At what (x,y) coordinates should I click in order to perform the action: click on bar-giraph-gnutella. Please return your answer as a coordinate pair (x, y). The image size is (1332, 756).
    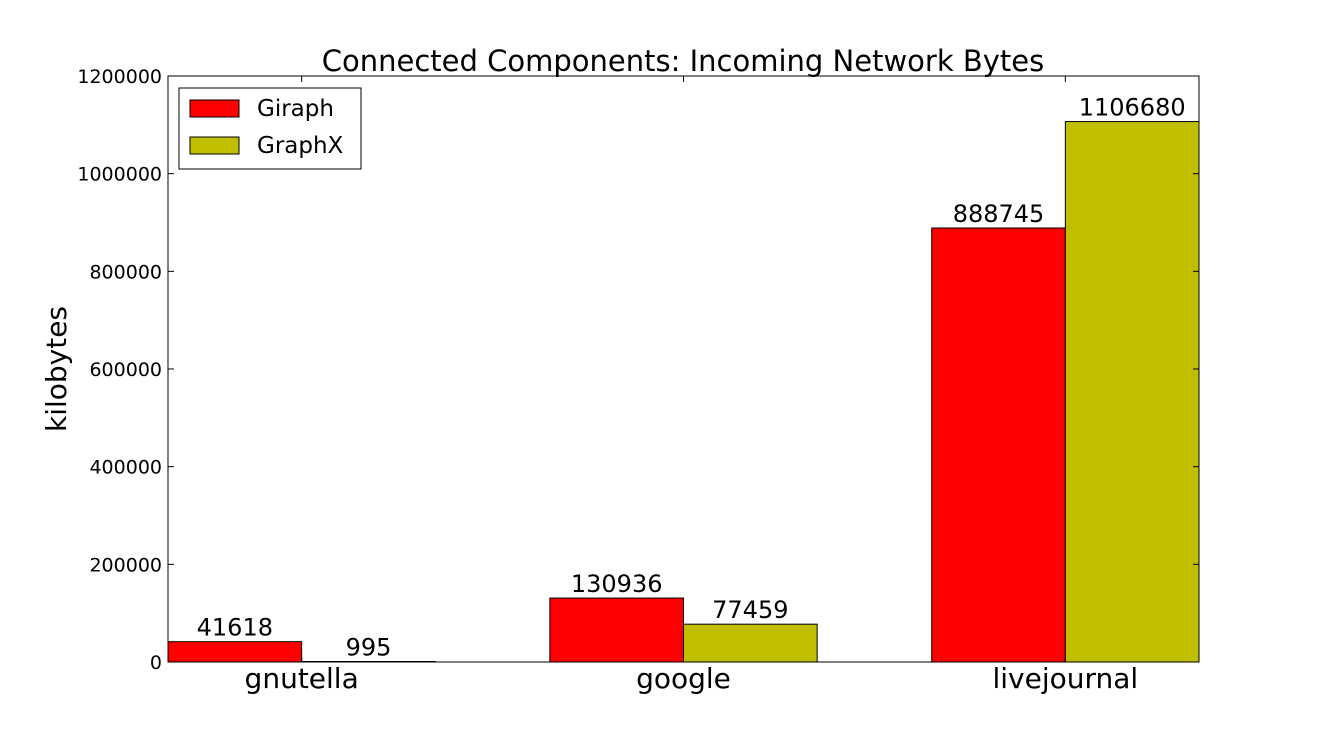
    Looking at the image, I should click on (235, 652).